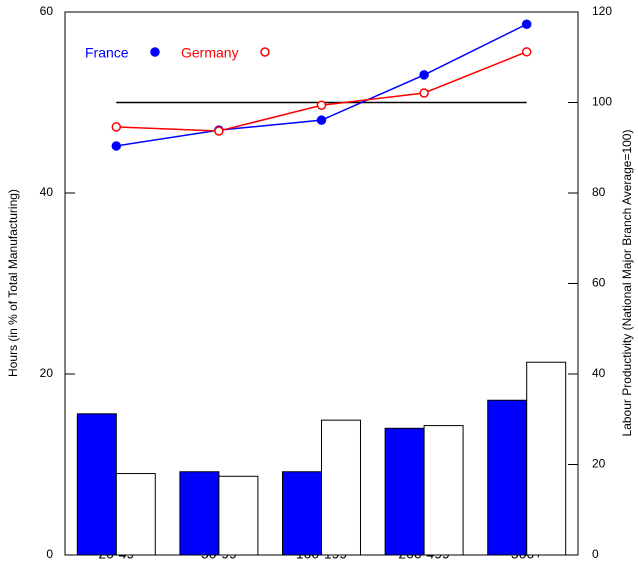  I want to click on y2-tick-label: 40, so click(599, 373).